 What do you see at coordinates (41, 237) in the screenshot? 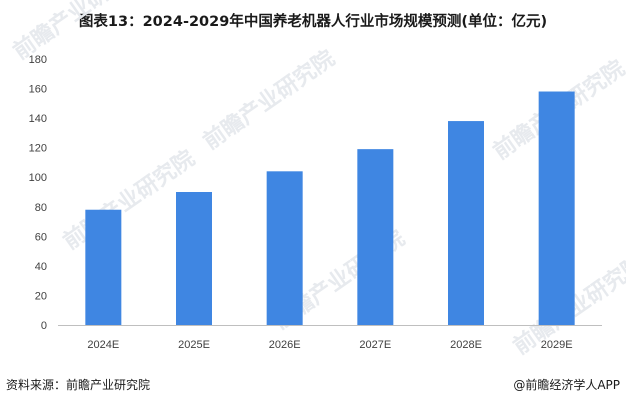
I see `y-tick-label: 60` at bounding box center [41, 237].